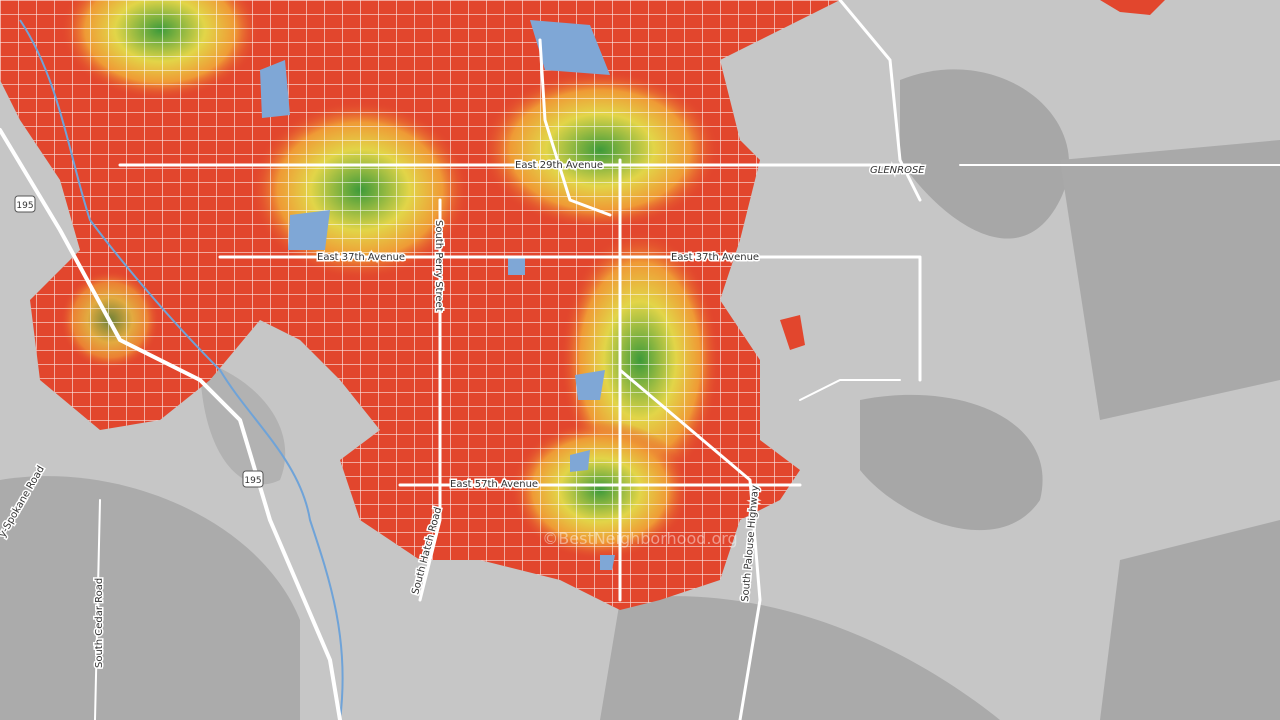 The image size is (1280, 720). Describe the element at coordinates (139, 341) in the screenshot. I see `shields: 195 195` at that location.